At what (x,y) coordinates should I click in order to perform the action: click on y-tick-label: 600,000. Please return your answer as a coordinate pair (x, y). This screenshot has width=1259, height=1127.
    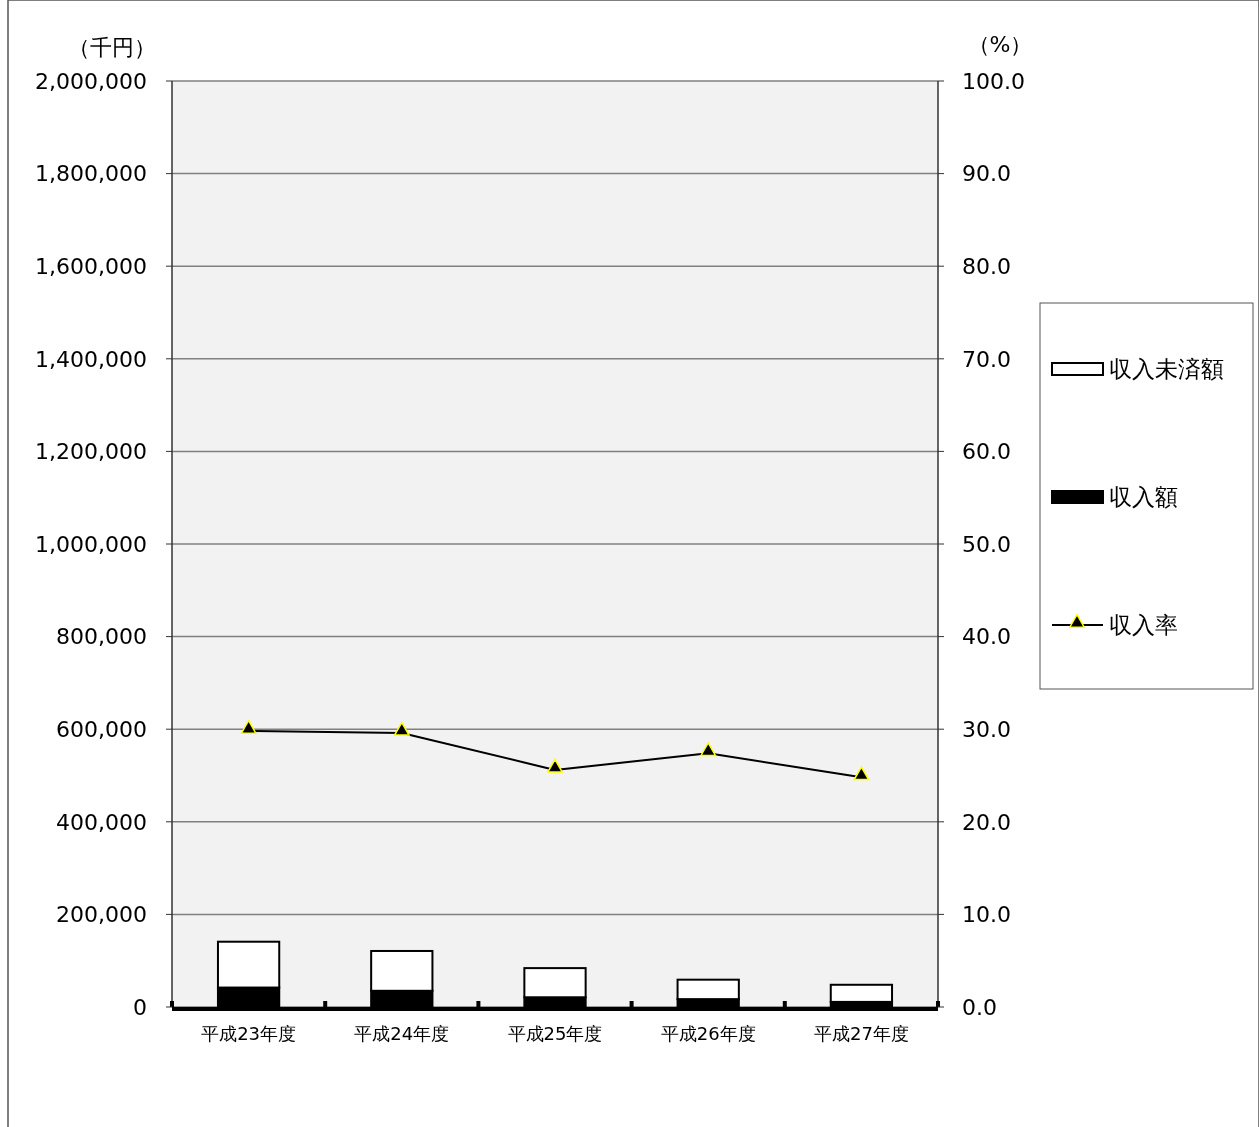
    Looking at the image, I should click on (101, 729).